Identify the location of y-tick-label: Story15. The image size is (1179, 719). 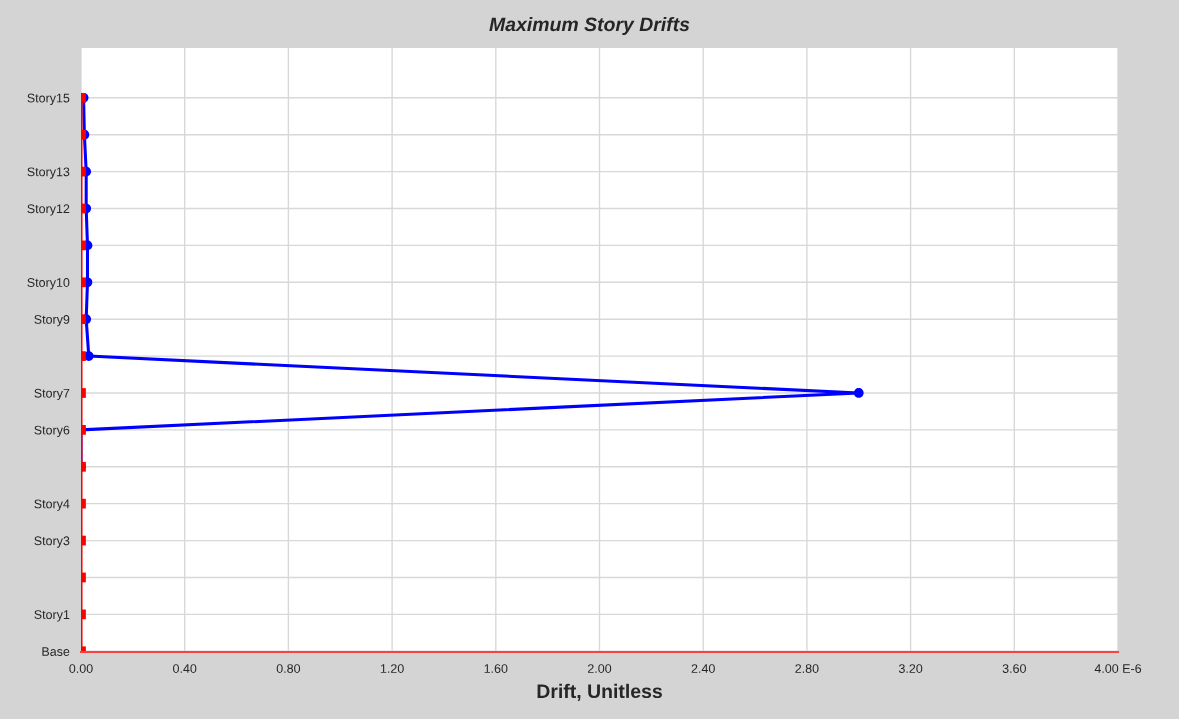
(48, 99).